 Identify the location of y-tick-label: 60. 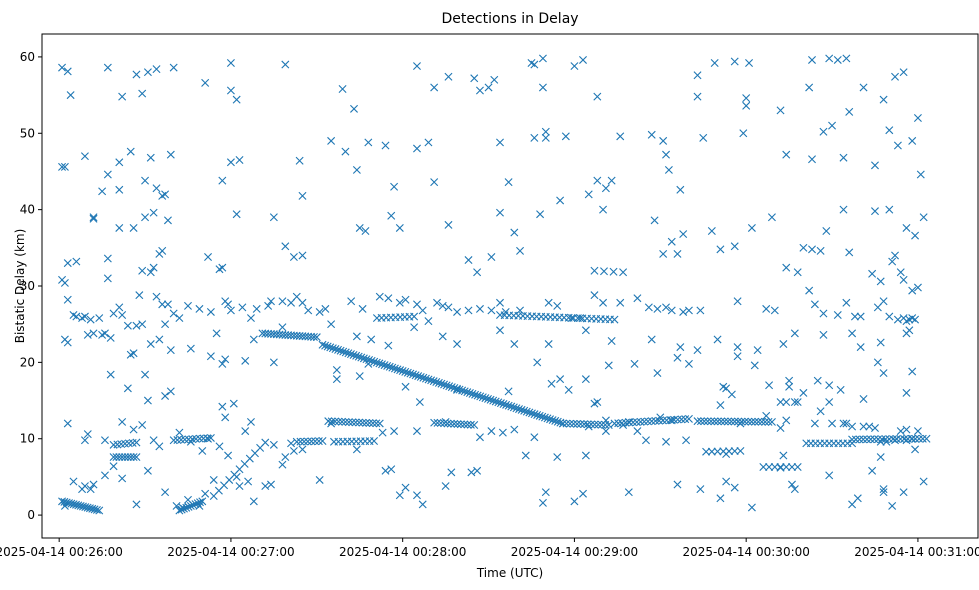
(27, 57).